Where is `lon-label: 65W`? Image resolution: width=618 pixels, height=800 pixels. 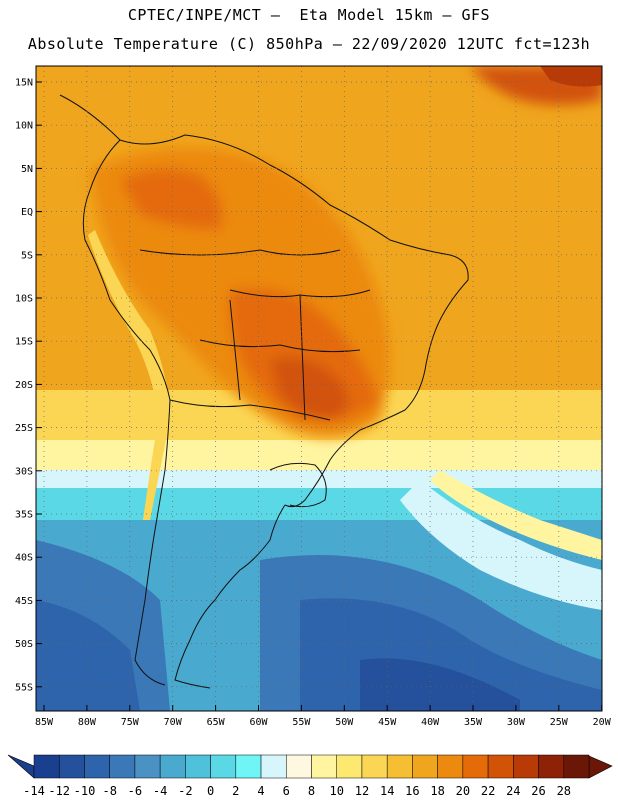 lon-label: 65W is located at coordinates (216, 722).